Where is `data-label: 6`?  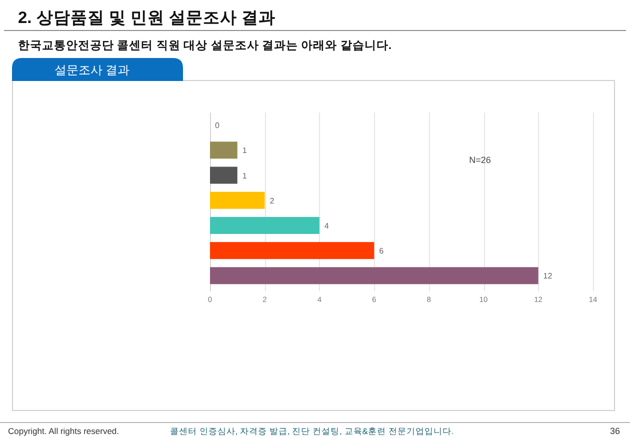
data-label: 6 is located at coordinates (381, 251).